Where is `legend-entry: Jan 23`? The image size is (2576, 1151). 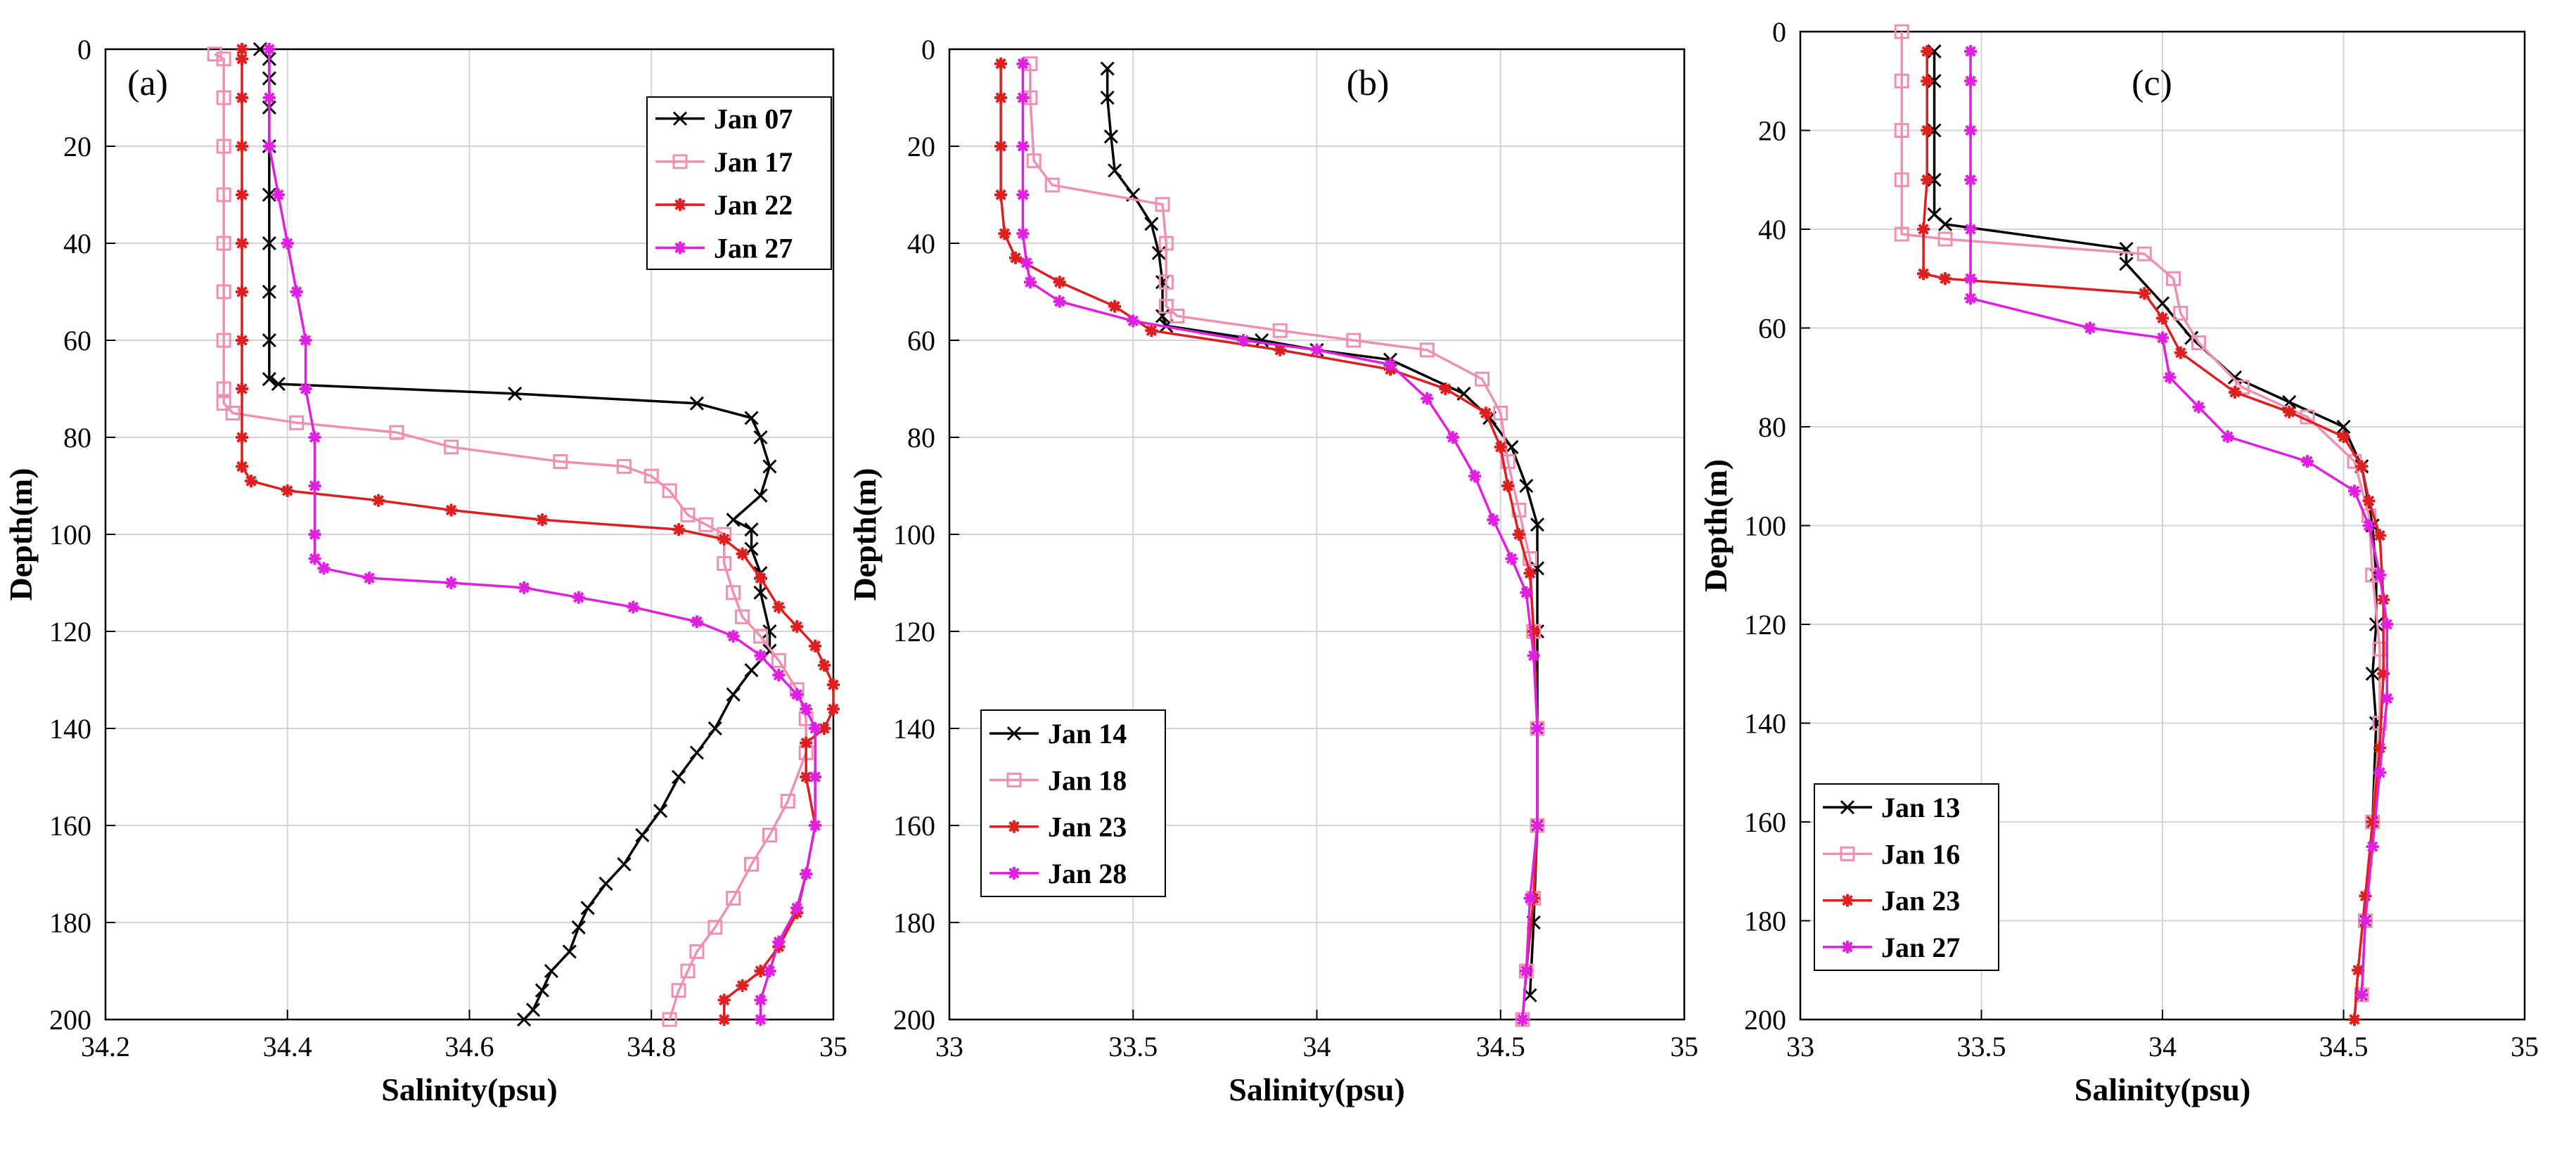
legend-entry: Jan 23 is located at coordinates (1920, 901).